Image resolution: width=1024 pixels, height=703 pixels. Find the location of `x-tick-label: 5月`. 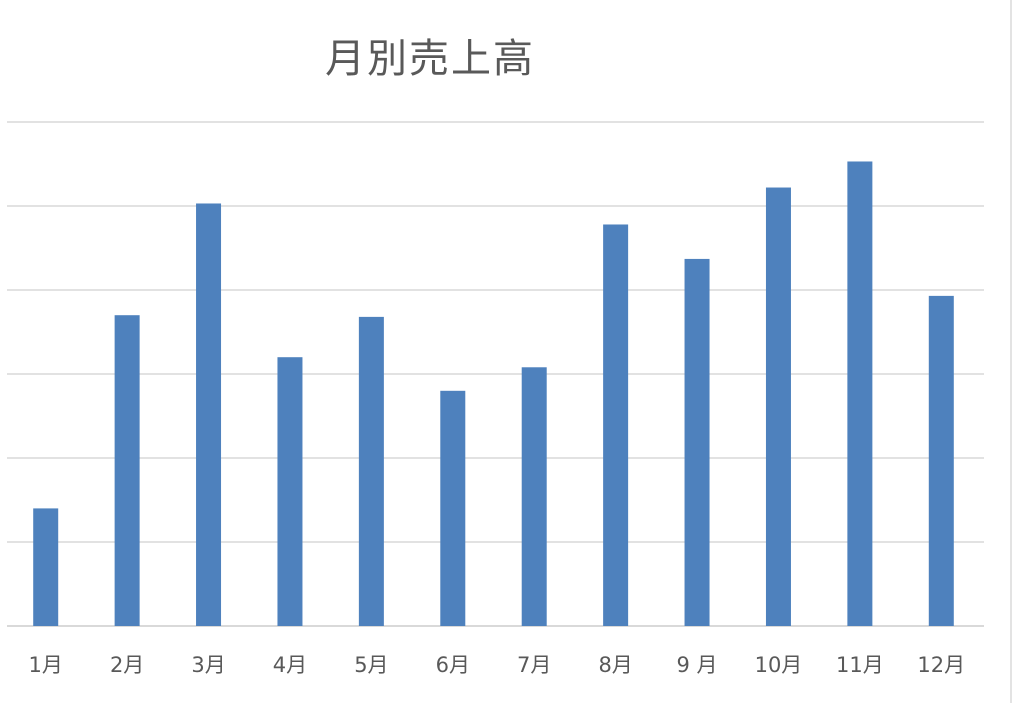

x-tick-label: 5月 is located at coordinates (371, 665).